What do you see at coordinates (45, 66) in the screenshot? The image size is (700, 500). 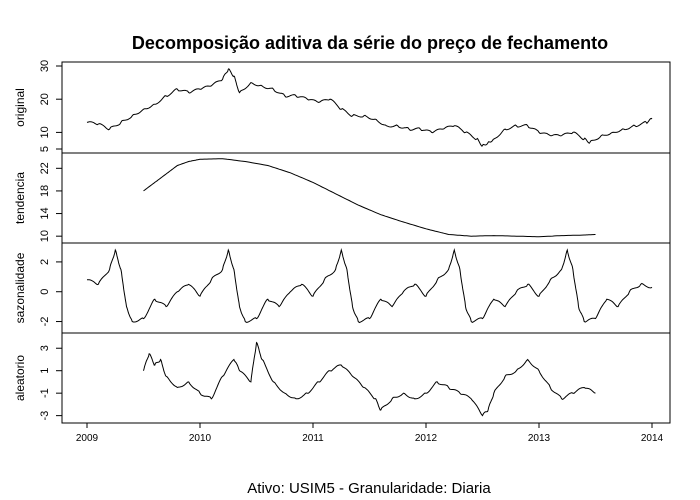 I see `y-tick-label: 30` at bounding box center [45, 66].